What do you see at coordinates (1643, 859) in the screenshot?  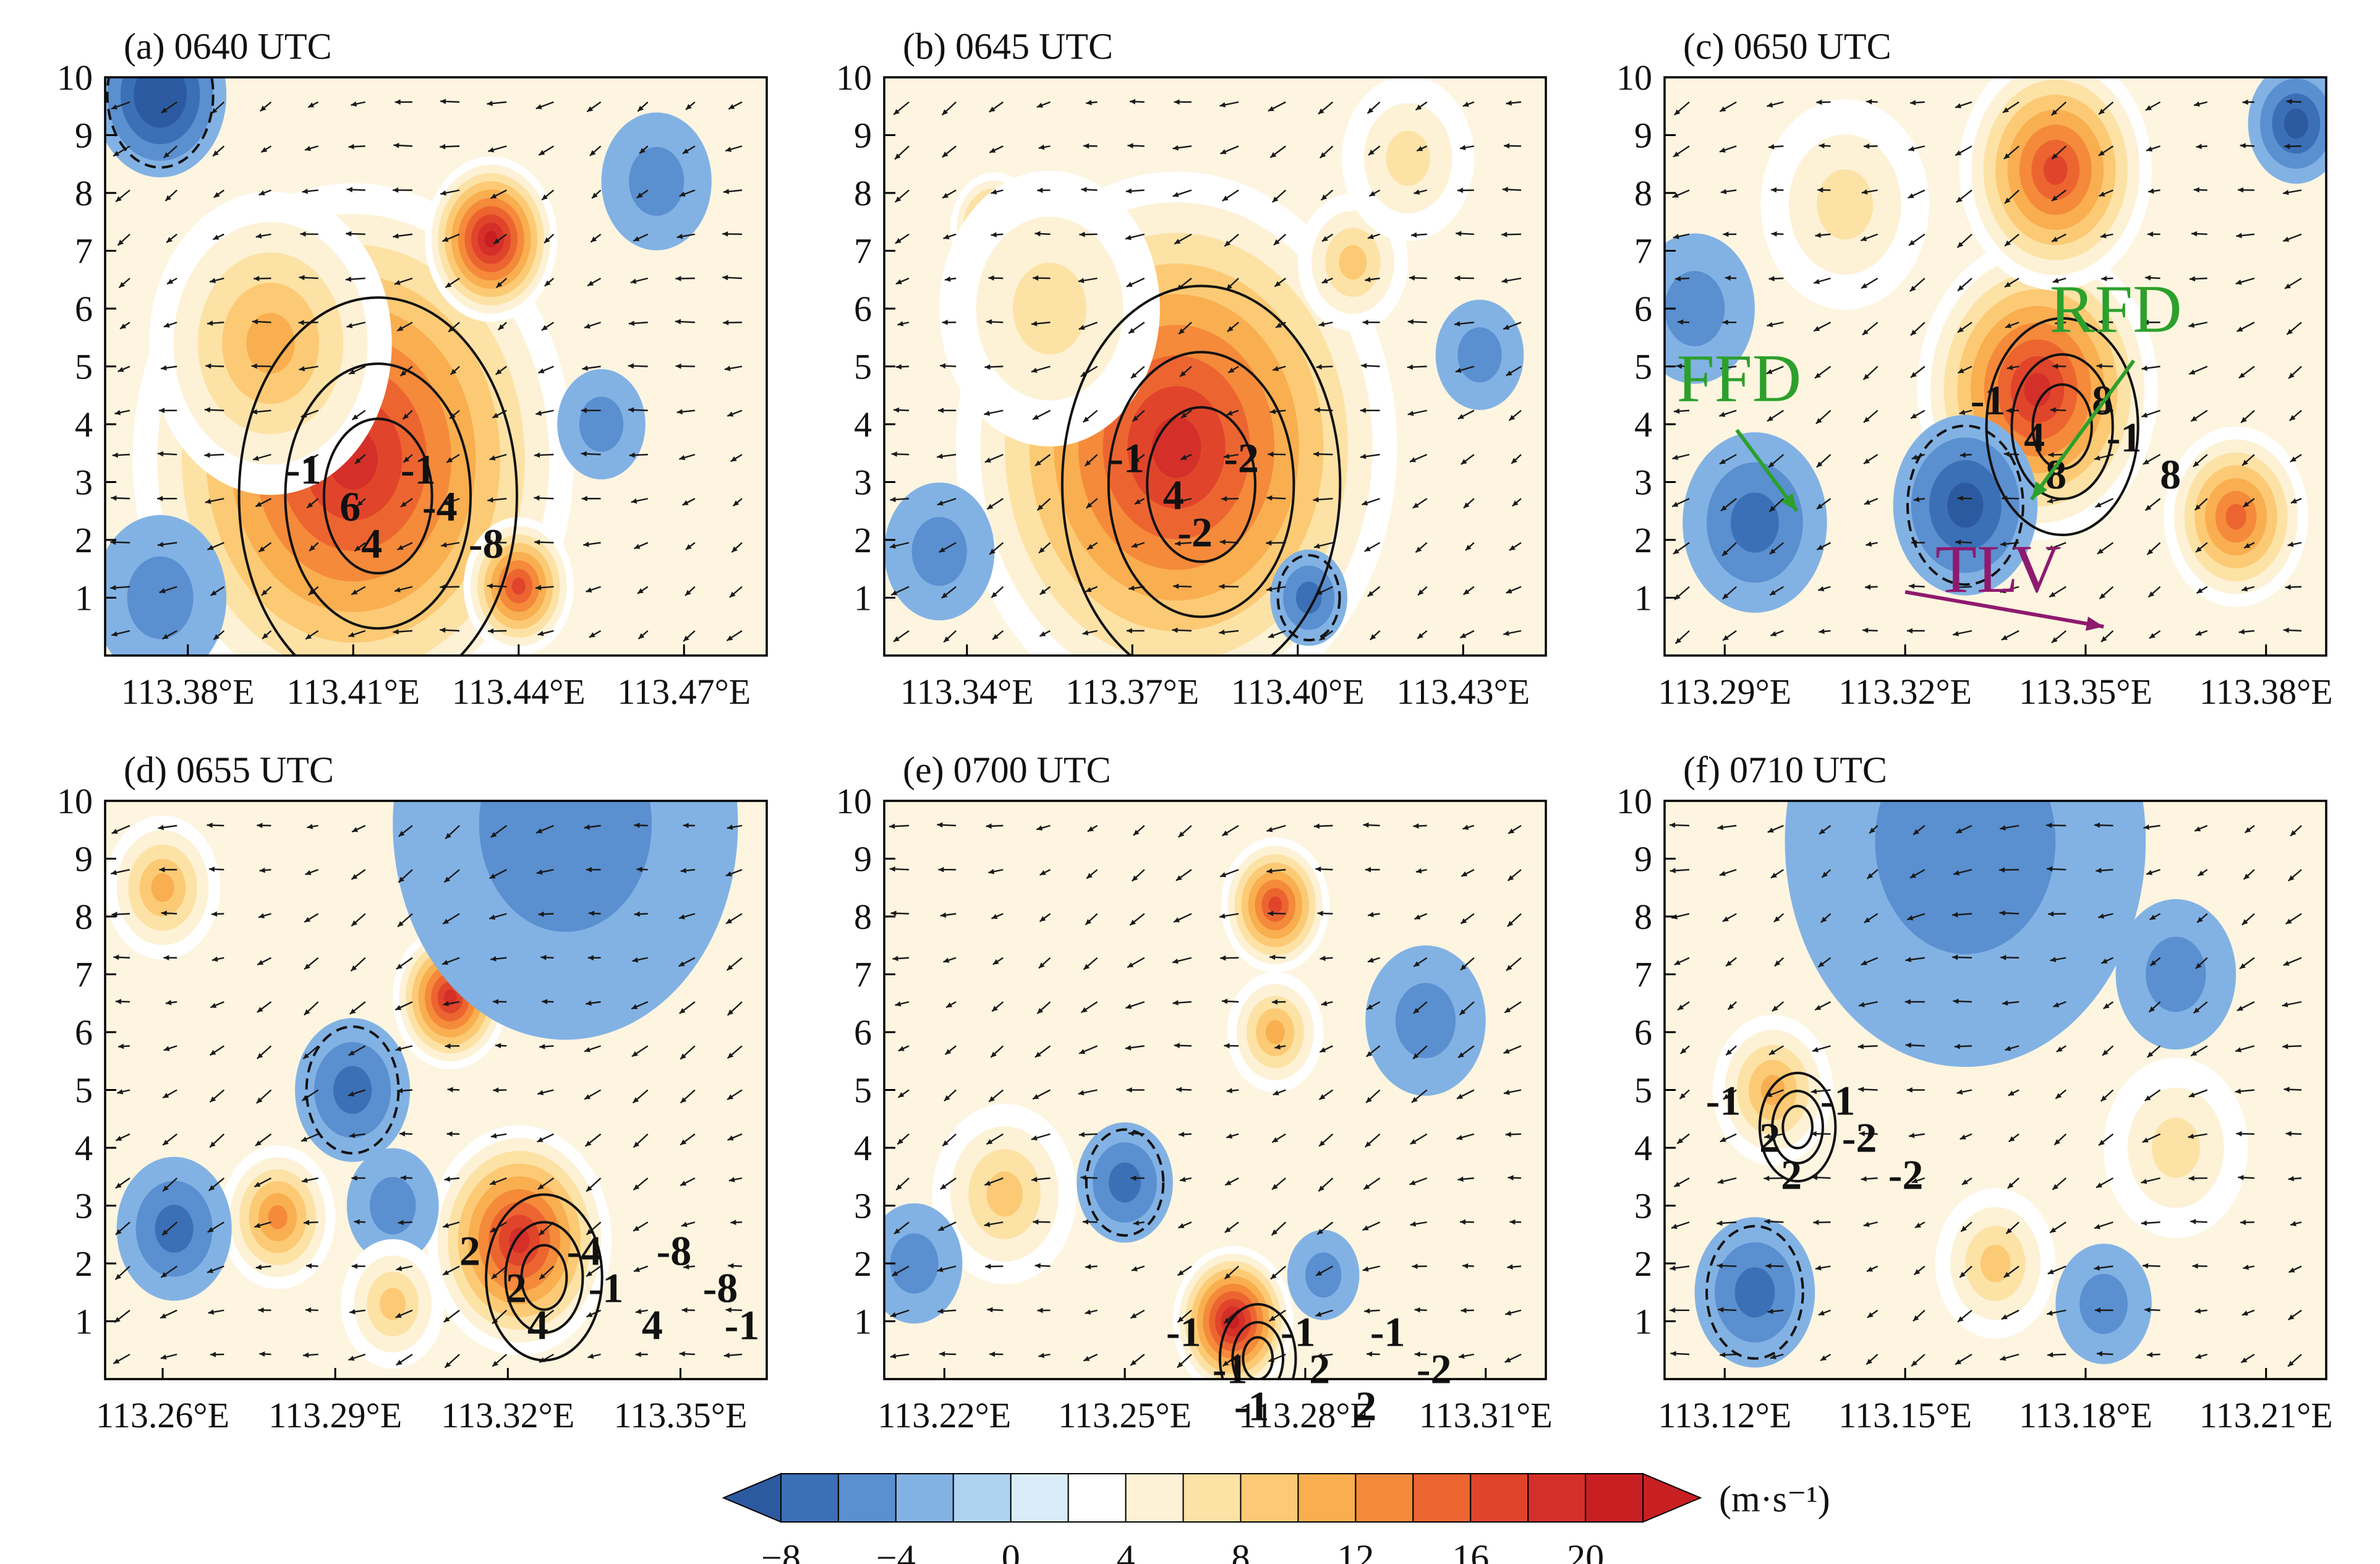 I see `y-tick-label: 9` at bounding box center [1643, 859].